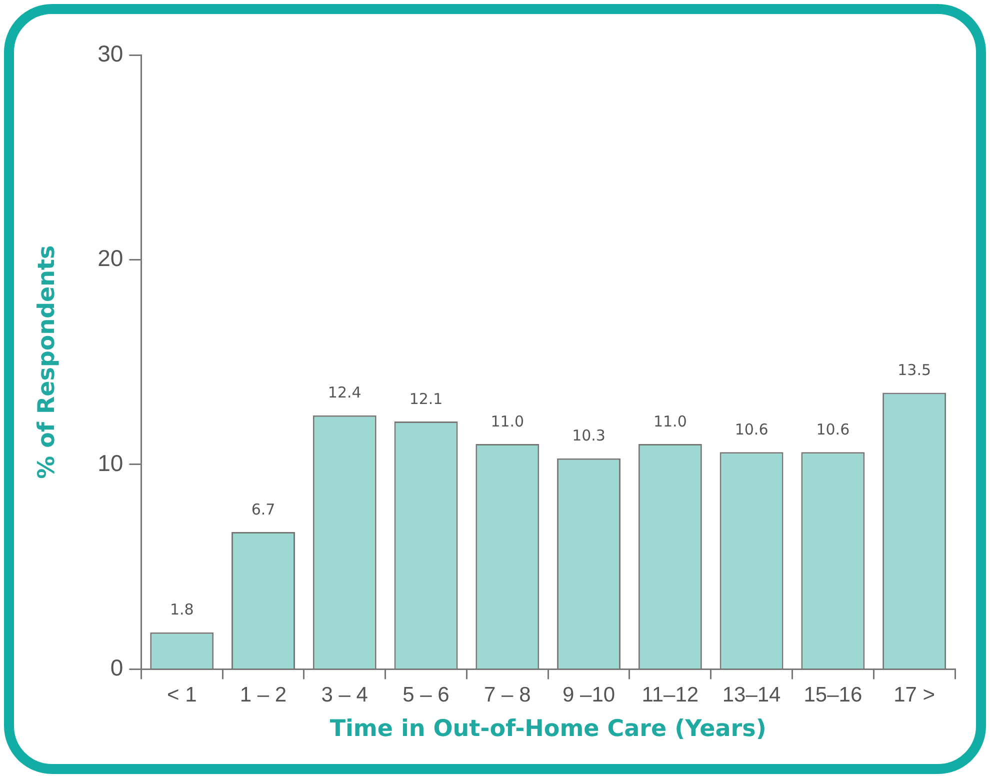 The height and width of the screenshot is (778, 990). I want to click on x-tick-label: 11–12, so click(670, 695).